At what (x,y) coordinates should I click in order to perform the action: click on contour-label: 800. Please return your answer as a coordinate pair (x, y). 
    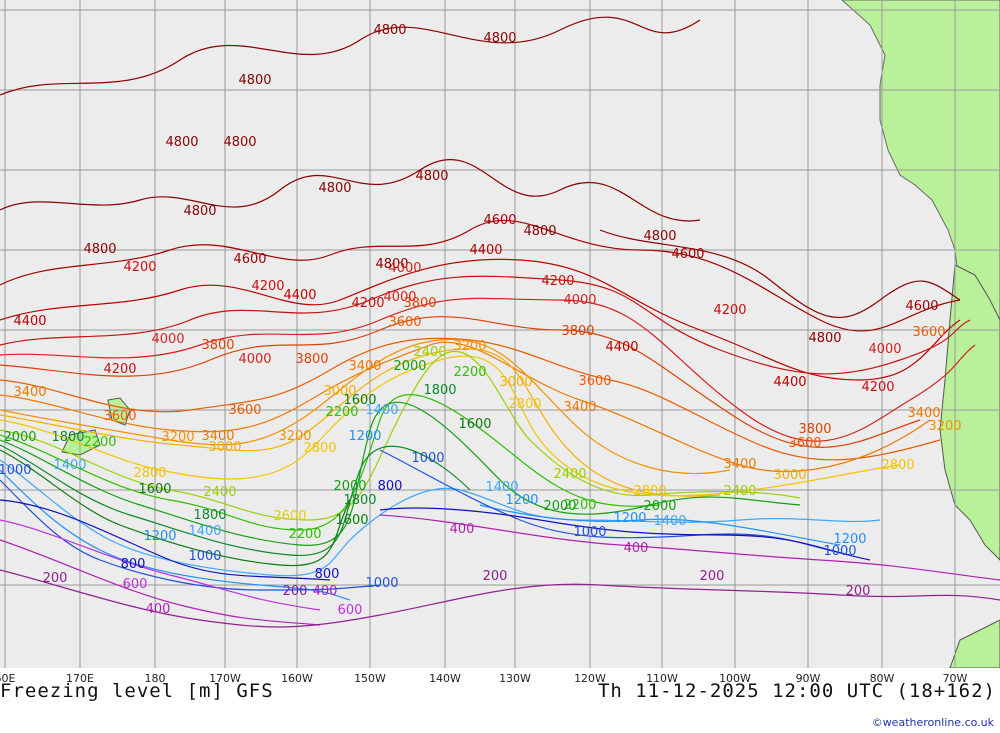
    Looking at the image, I should click on (133, 564).